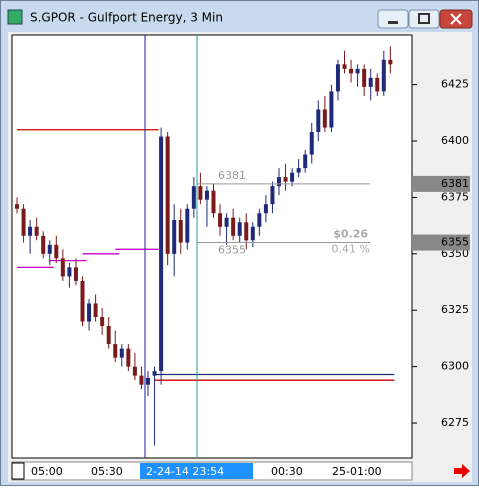 This screenshot has width=479, height=490. What do you see at coordinates (350, 234) in the screenshot?
I see `change-label: $0.26` at bounding box center [350, 234].